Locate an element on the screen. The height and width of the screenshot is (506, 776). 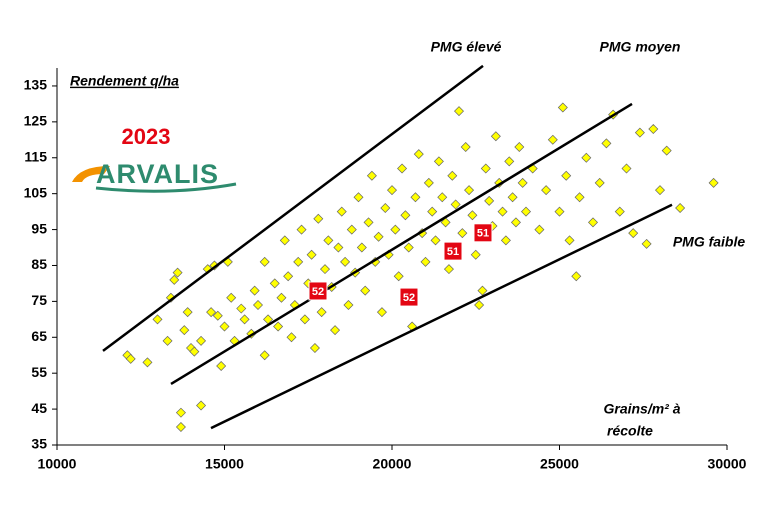
x-axis-label: Grains/m² à is located at coordinates (641, 409).